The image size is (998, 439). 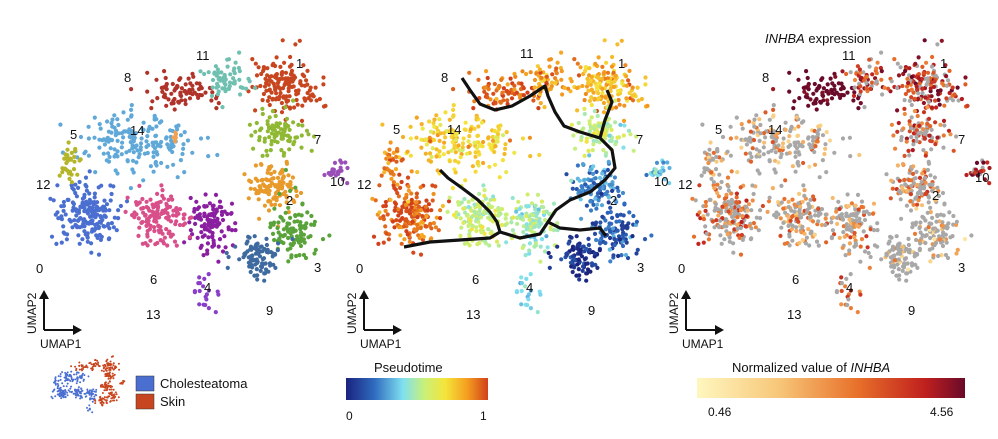 I want to click on cluster-10-point, so click(x=335, y=162).